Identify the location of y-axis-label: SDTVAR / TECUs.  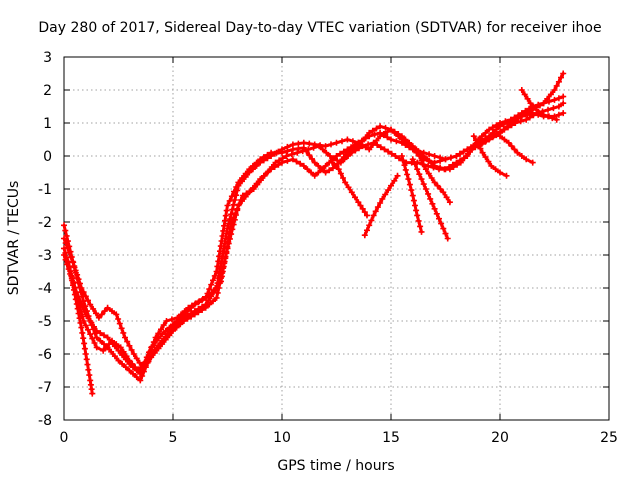
(14, 238).